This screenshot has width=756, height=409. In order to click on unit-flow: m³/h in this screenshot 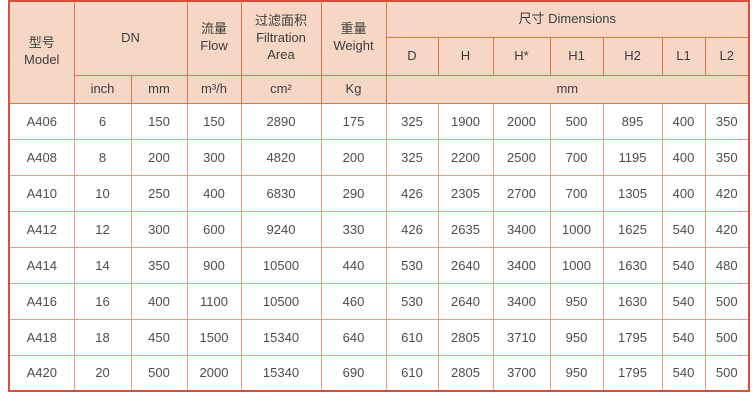, I will do `click(214, 89)`.